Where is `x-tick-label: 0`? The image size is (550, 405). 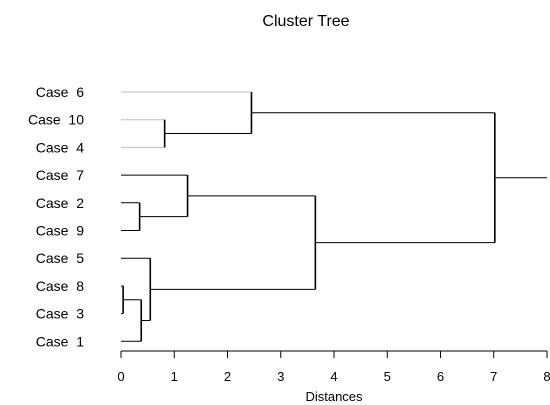 x-tick-label: 0 is located at coordinates (120, 376).